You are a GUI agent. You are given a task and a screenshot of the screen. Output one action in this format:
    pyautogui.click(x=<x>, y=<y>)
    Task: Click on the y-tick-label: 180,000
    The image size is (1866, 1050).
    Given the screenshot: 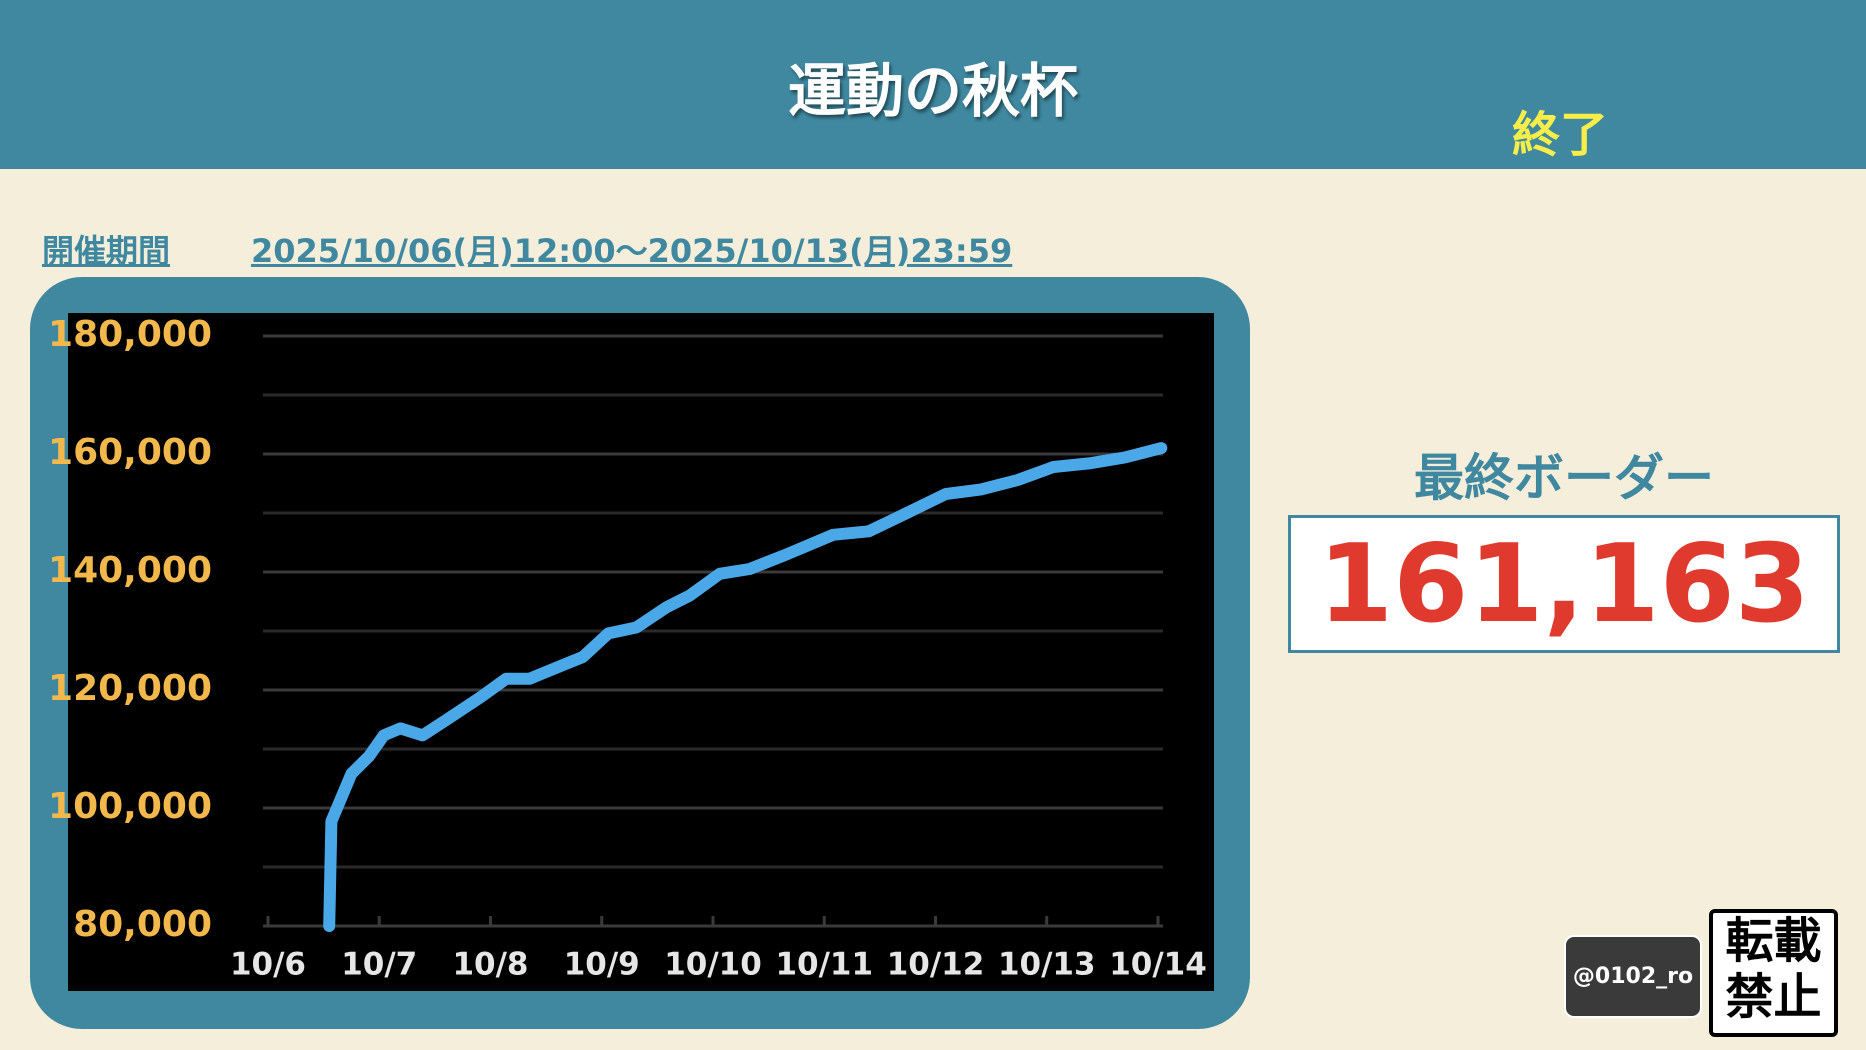 What is the action you would take?
    pyautogui.click(x=130, y=334)
    